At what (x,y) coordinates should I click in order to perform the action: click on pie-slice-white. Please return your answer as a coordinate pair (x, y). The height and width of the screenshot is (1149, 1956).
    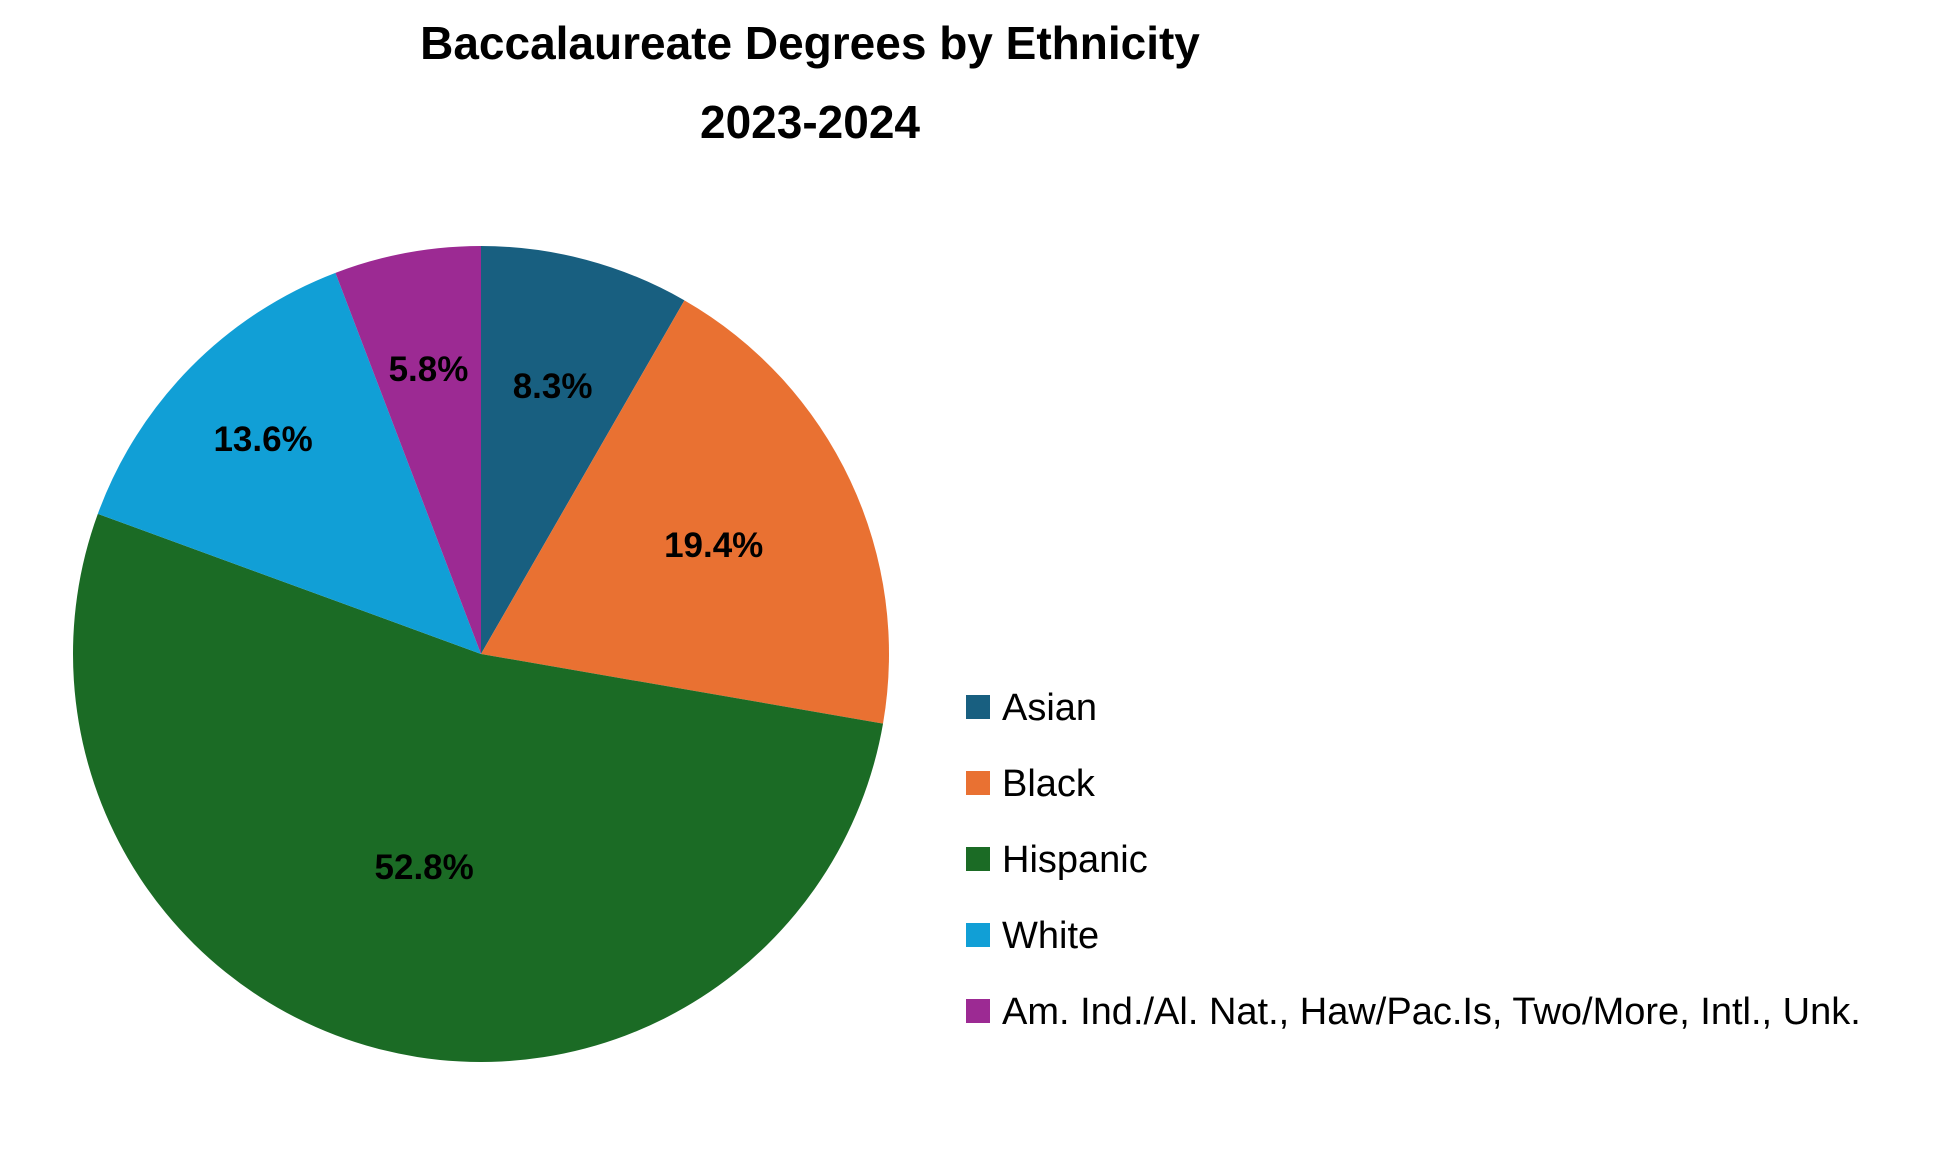
    Looking at the image, I should click on (289, 463).